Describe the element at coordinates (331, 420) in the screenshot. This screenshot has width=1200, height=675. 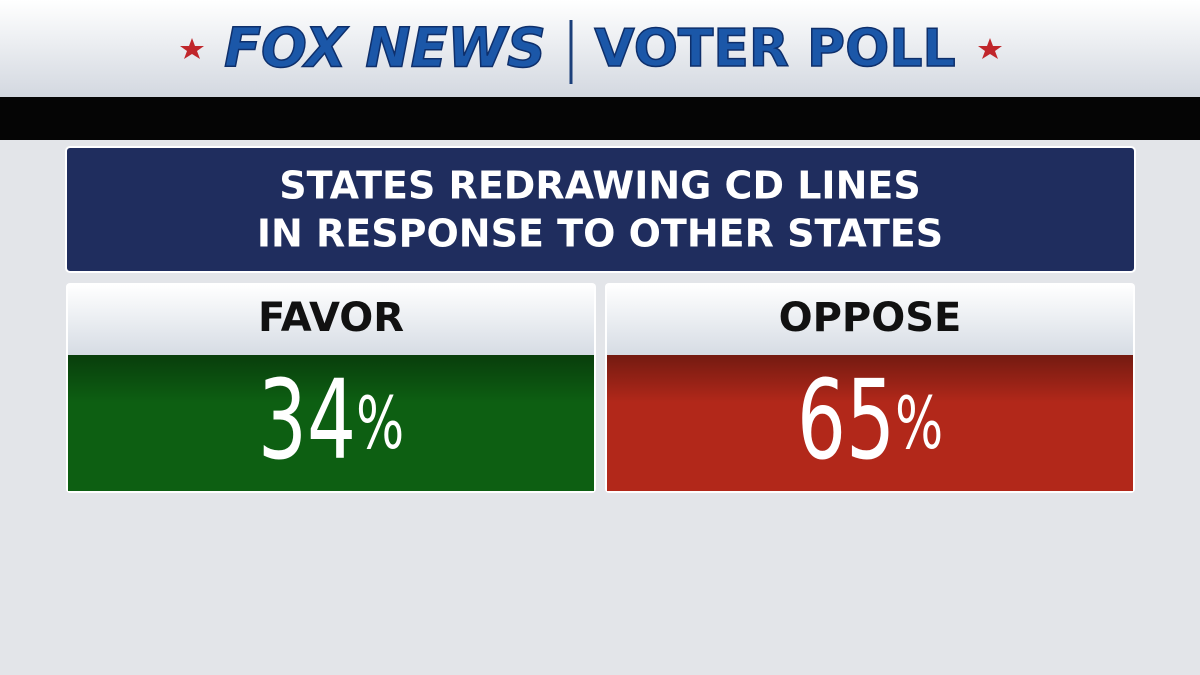
I see `value-label: 34%` at that location.